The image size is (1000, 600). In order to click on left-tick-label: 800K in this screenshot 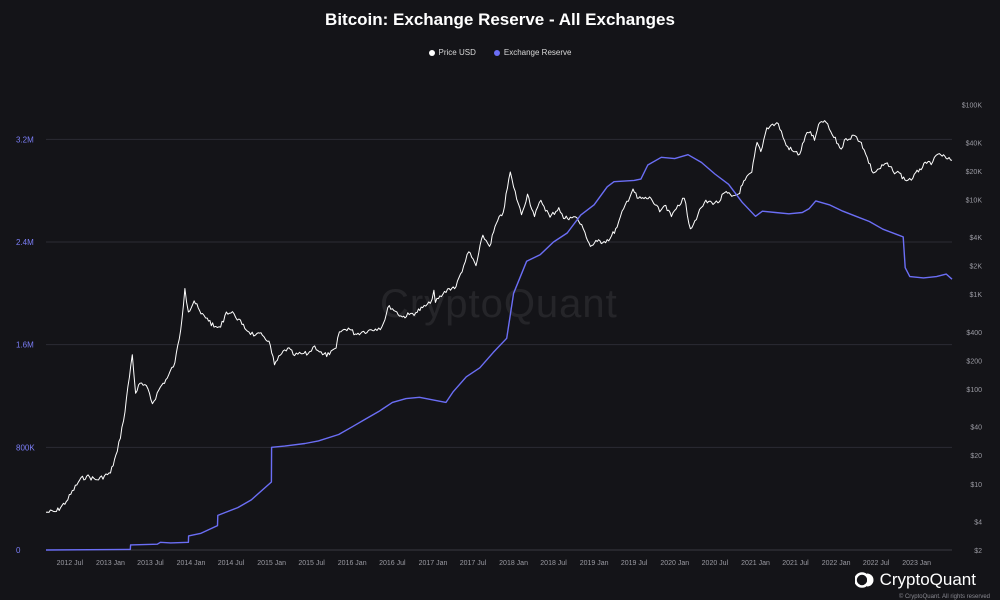, I will do `click(25, 447)`.